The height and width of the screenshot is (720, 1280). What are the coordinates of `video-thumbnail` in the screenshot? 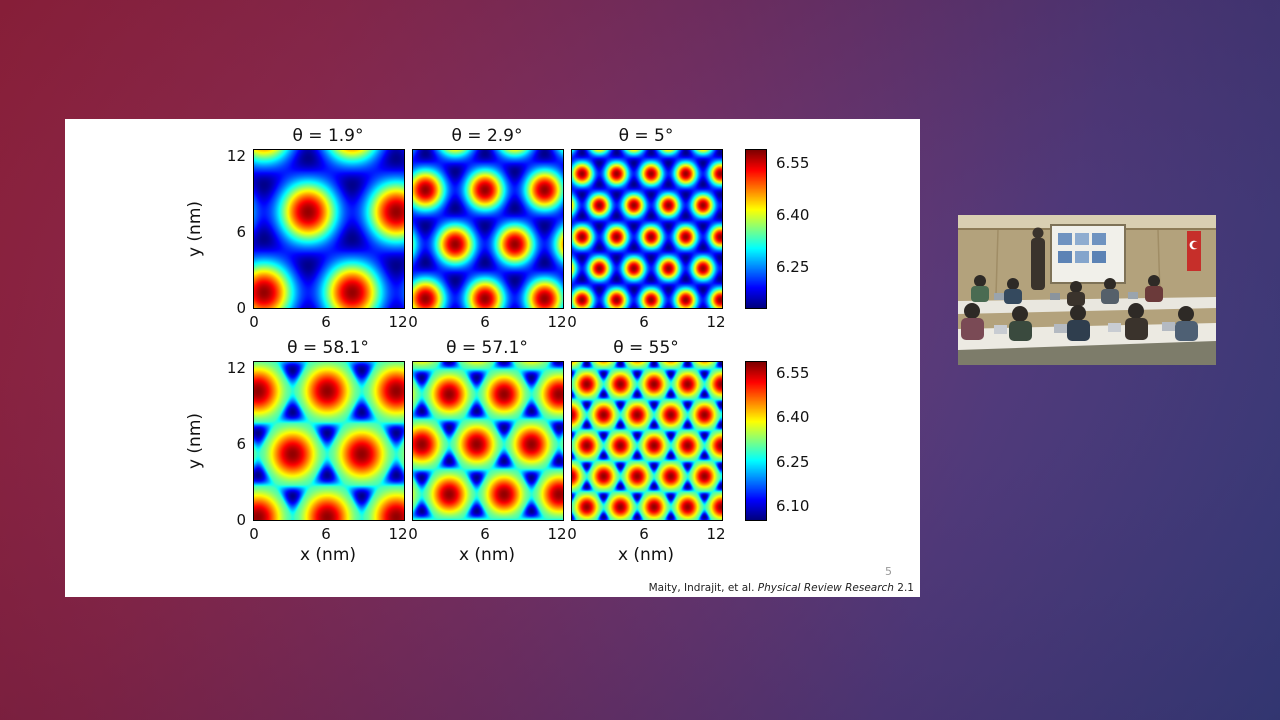 It's located at (1087, 290).